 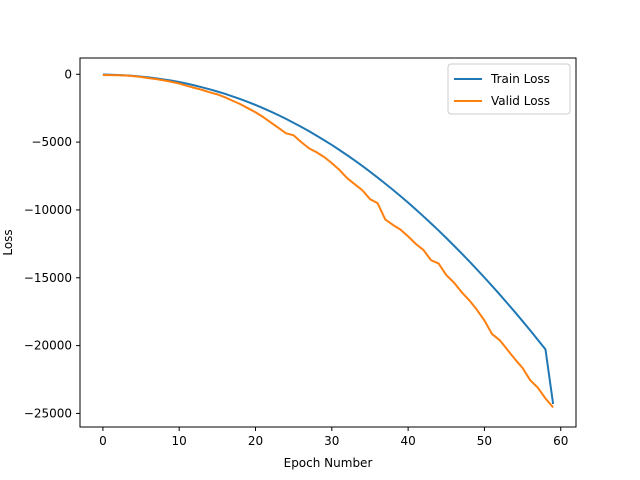 I want to click on y-axis: 0 −5000 −10000 −15000 −20000 −25000, so click(x=52, y=243).